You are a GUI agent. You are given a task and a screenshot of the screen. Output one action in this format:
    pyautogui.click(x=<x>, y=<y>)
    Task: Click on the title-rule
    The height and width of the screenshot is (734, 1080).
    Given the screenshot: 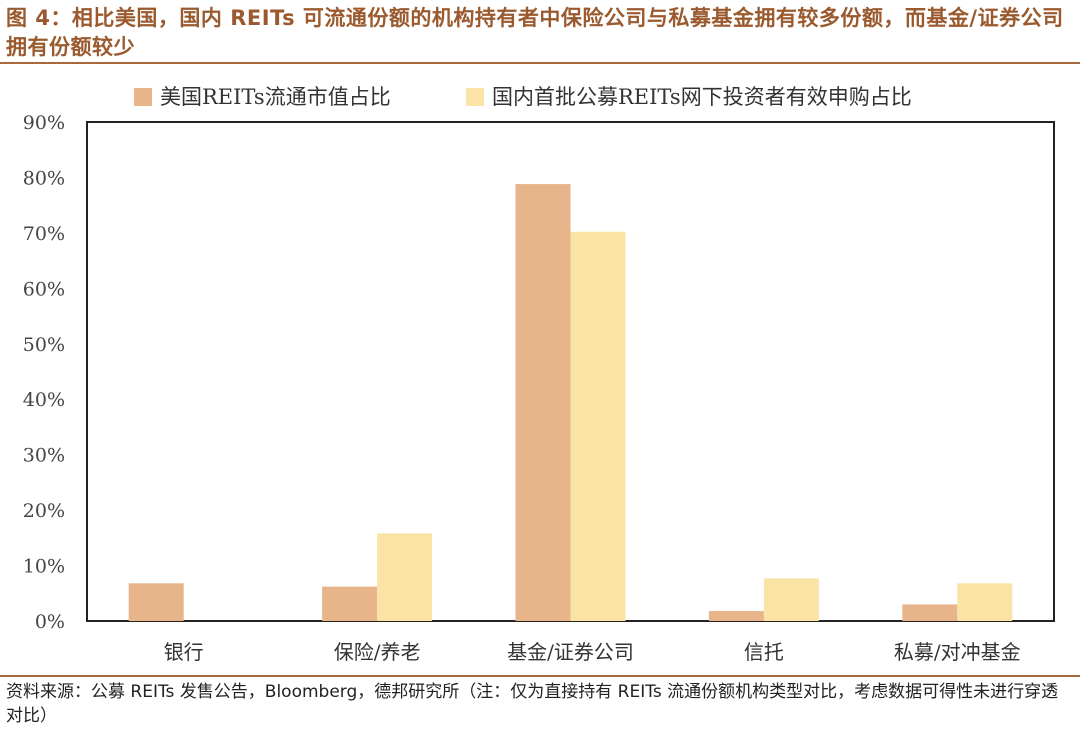 What is the action you would take?
    pyautogui.click(x=540, y=63)
    